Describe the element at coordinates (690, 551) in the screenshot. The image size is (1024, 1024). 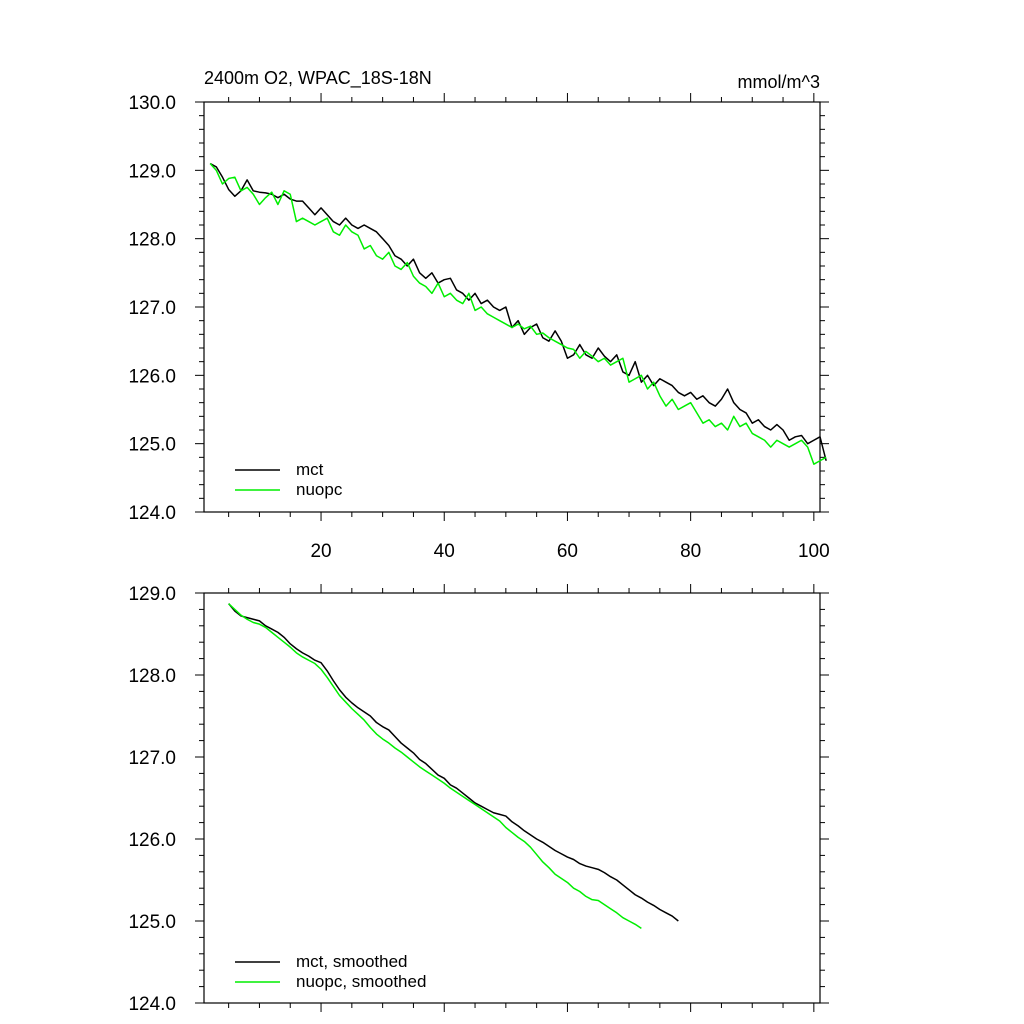
I see `x-tick-label: 80` at that location.